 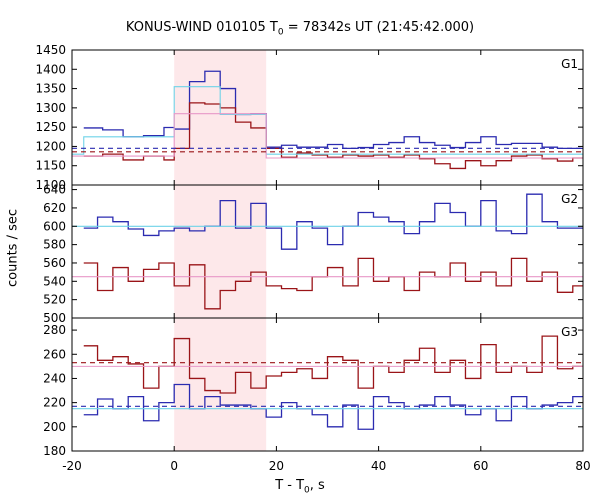 I want to click on y-tick-label: 240, so click(x=54, y=378).